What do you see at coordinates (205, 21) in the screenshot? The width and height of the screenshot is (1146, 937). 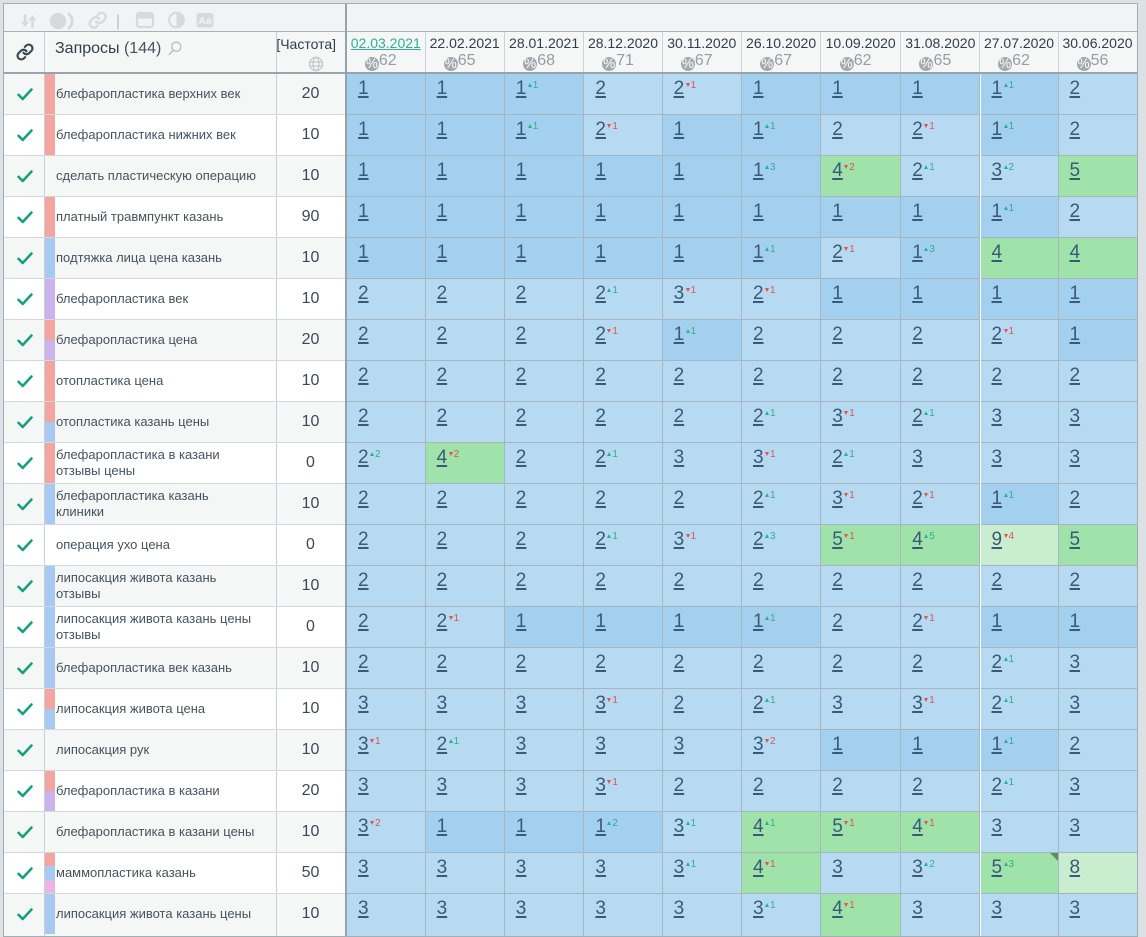 I see `svg-text: Aa` at bounding box center [205, 21].